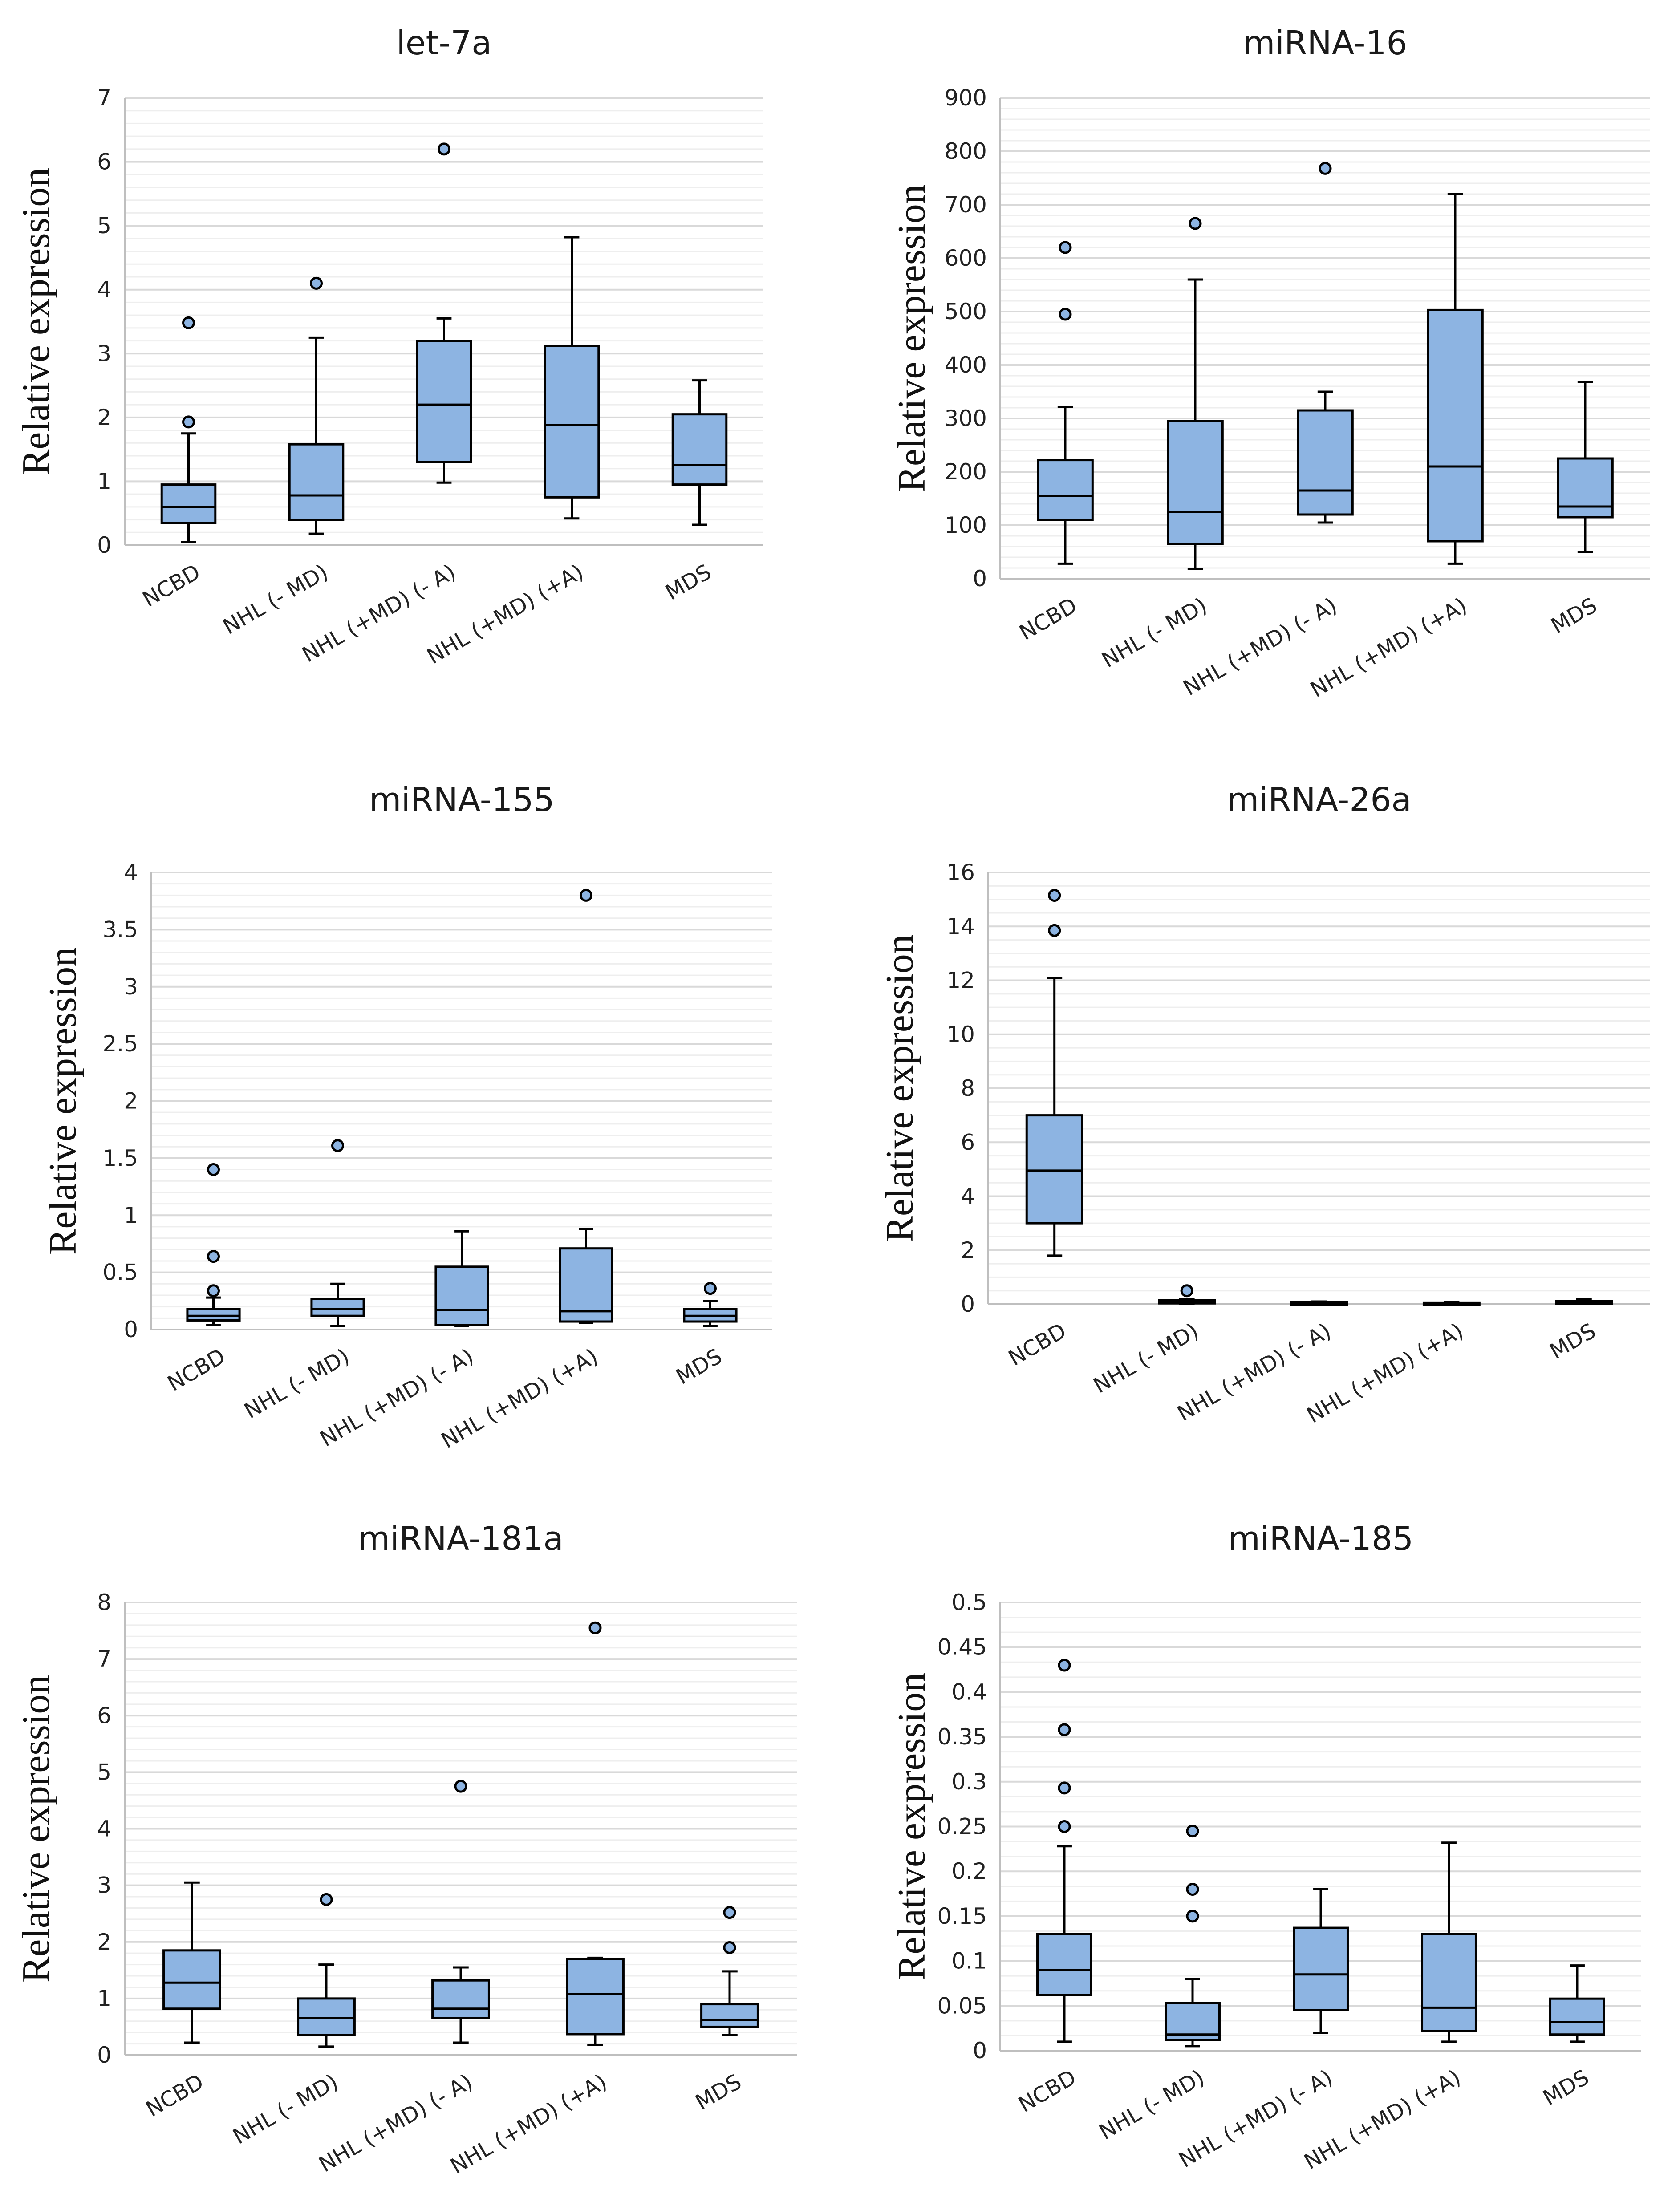  Describe the element at coordinates (131, 987) in the screenshot. I see `y-tick-label: 3` at that location.